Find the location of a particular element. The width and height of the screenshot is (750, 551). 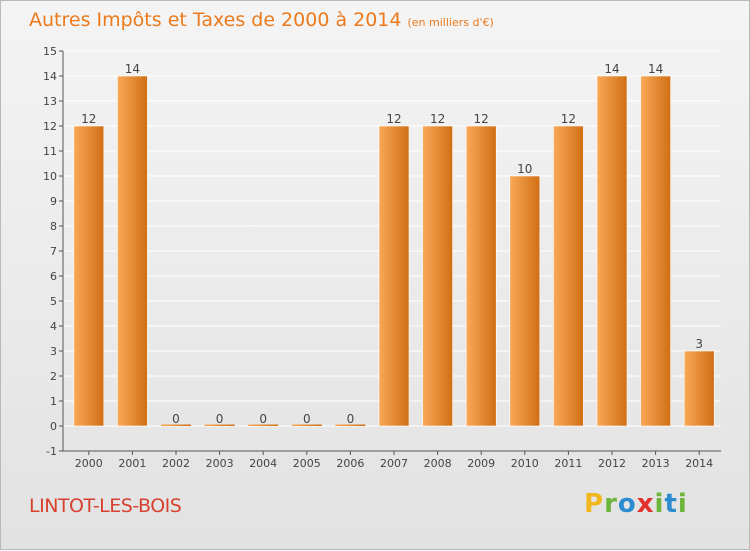

y-tick-label: 5 is located at coordinates (53, 301).